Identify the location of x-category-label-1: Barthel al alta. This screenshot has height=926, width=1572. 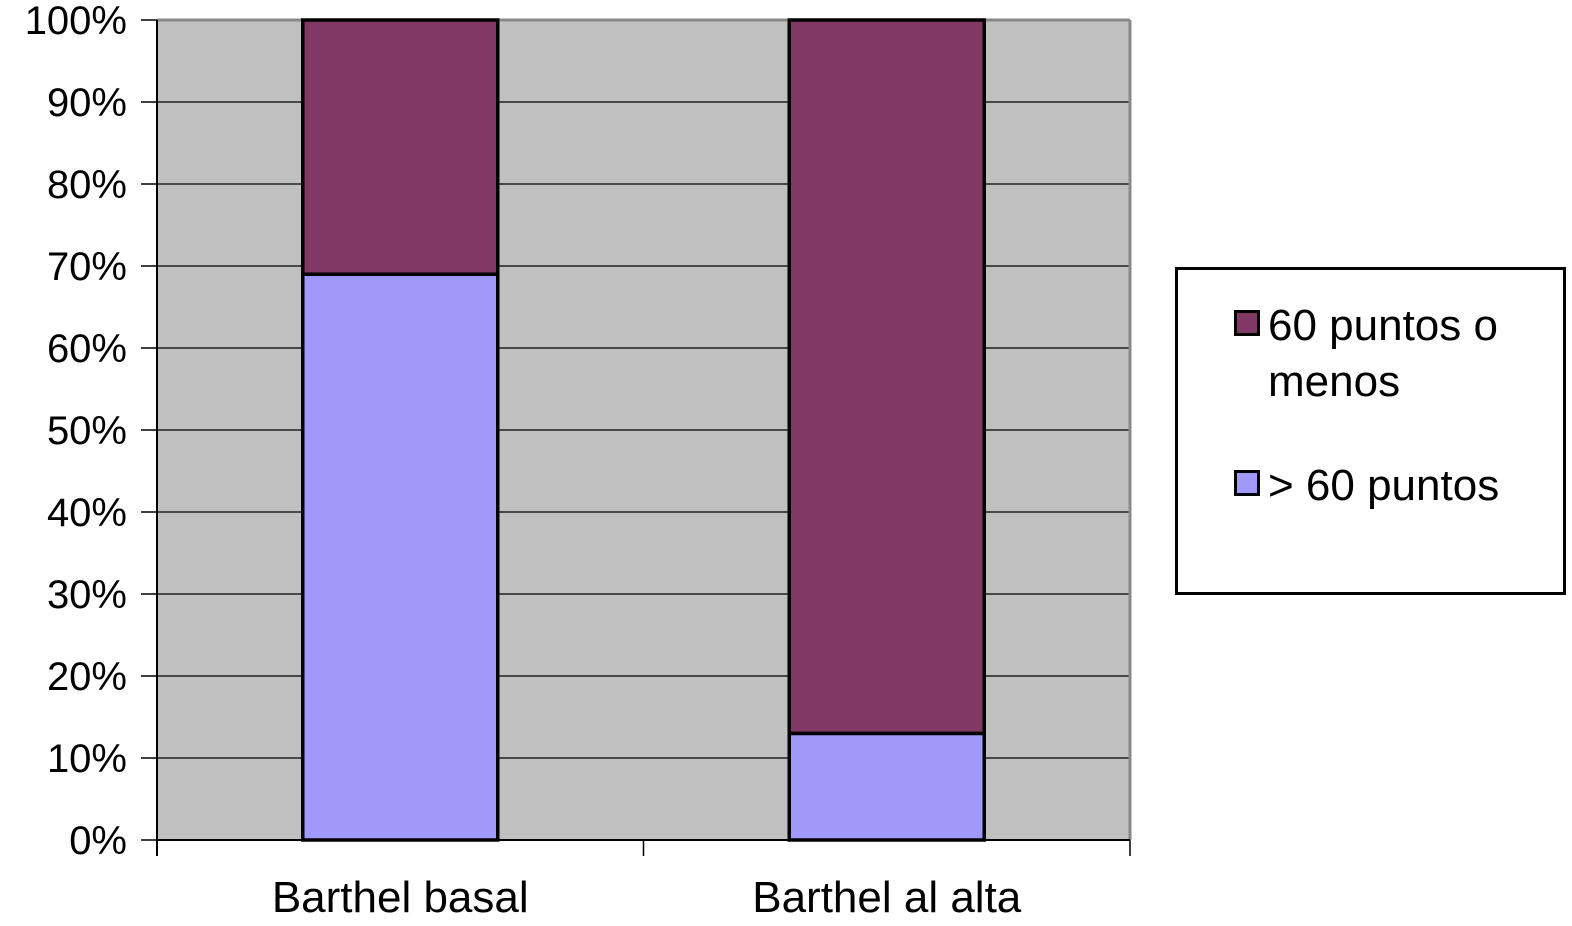
(887, 897).